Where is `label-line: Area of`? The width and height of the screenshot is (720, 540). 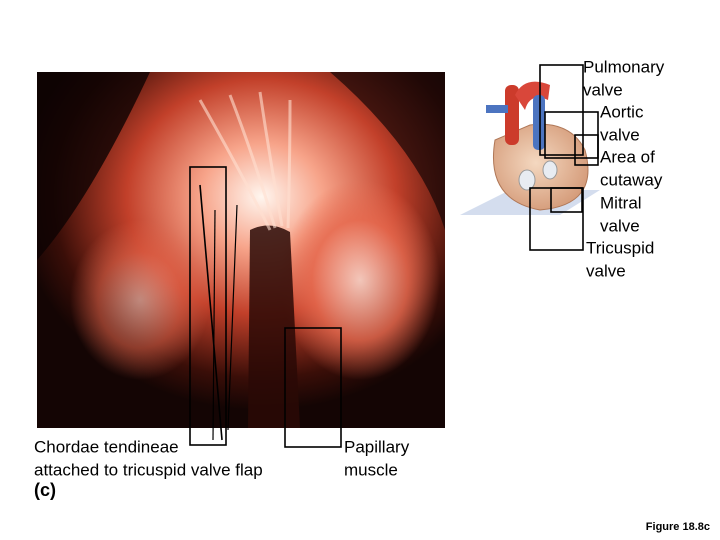 label-line: Area of is located at coordinates (627, 156).